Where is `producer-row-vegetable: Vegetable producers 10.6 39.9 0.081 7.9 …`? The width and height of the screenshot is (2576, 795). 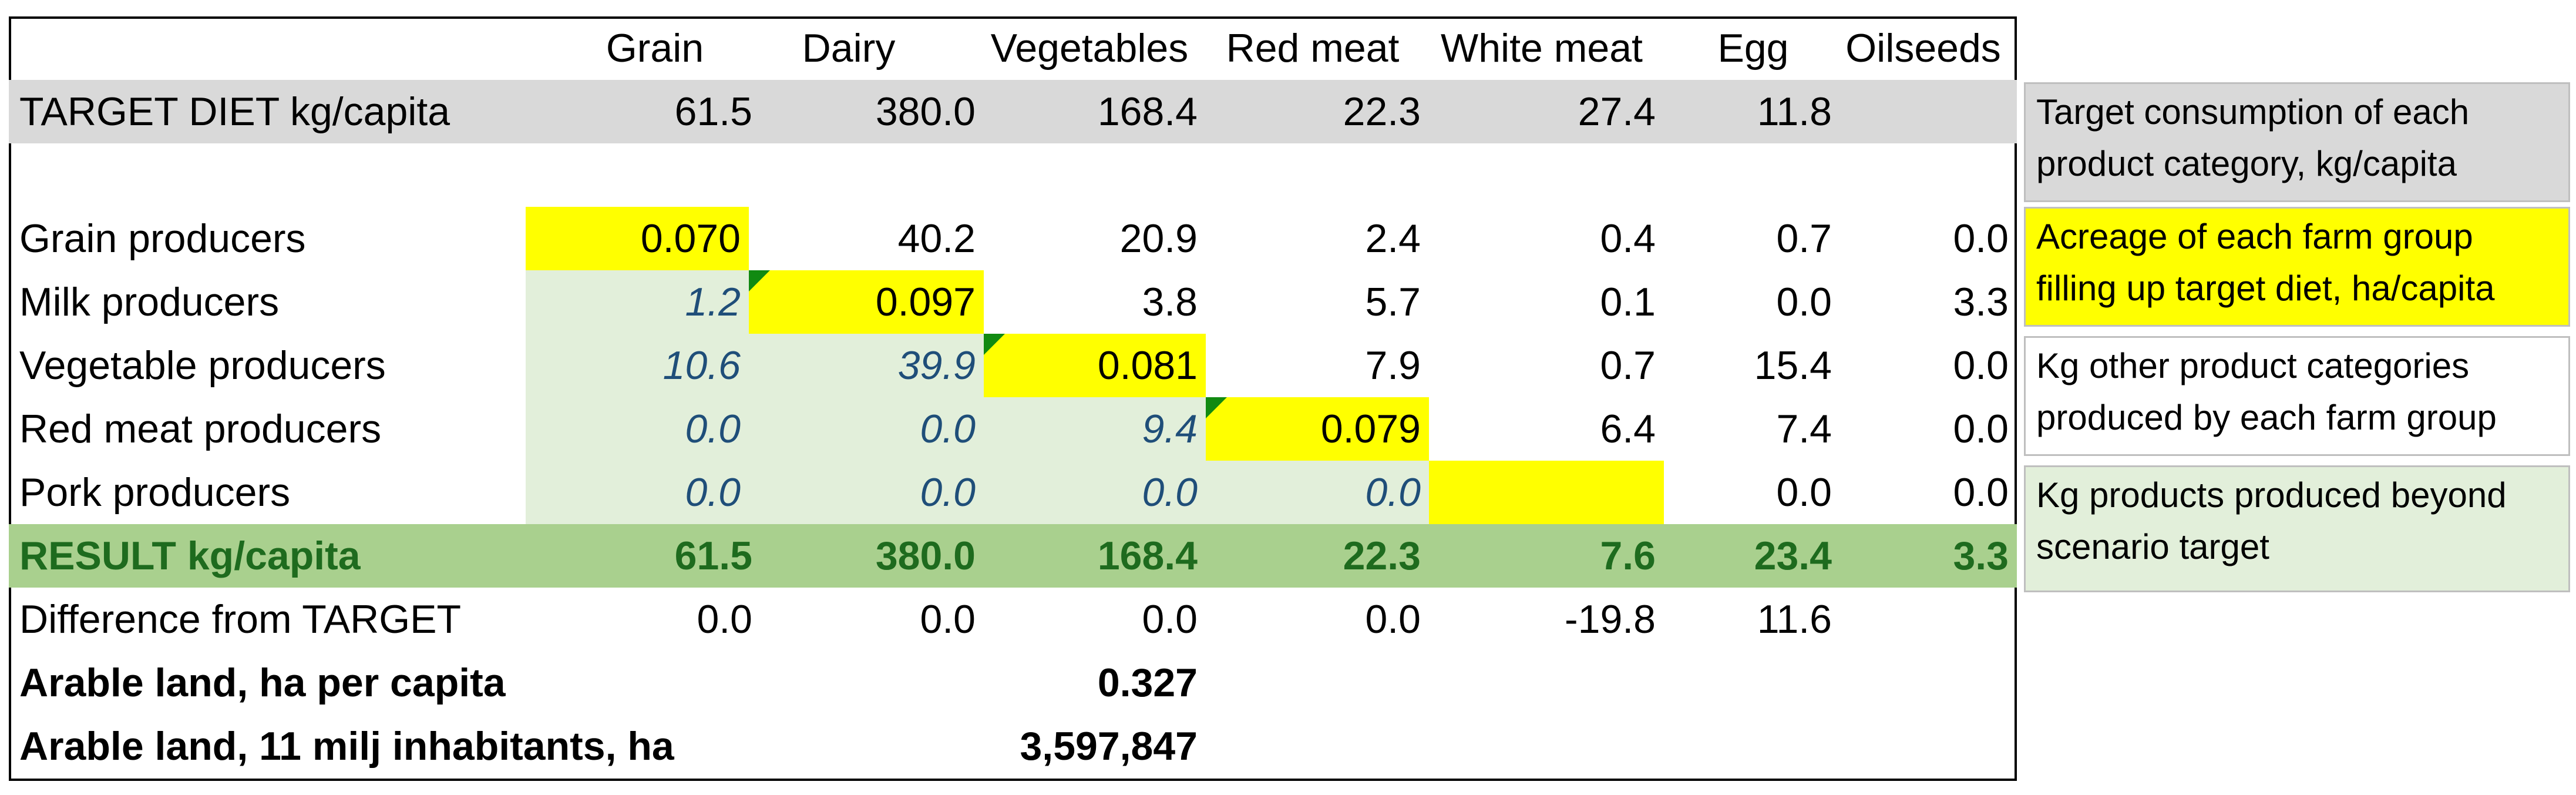
producer-row-vegetable: Vegetable producers 10.6 39.9 0.081 7.9 … is located at coordinates (1013, 365).